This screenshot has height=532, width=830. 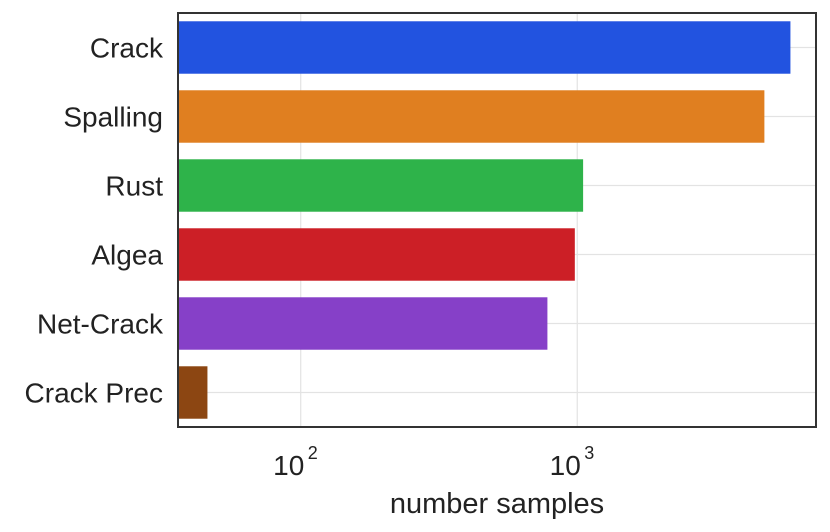 What do you see at coordinates (497, 504) in the screenshot?
I see `x-axis-title: number samples` at bounding box center [497, 504].